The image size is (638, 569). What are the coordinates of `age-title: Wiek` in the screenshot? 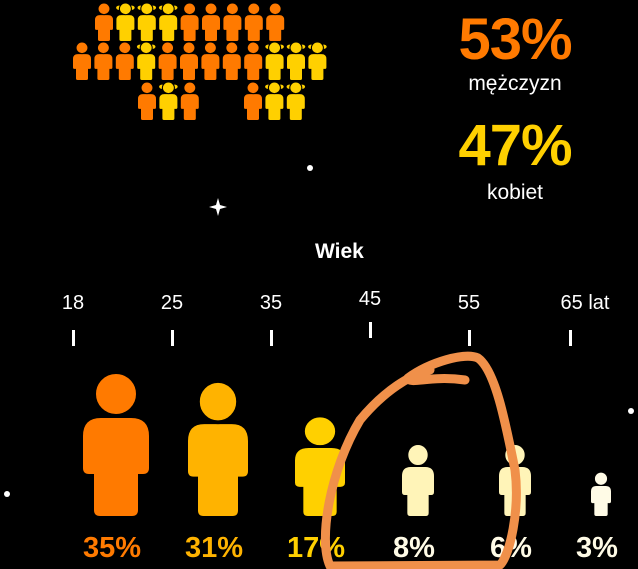 It's located at (339, 251).